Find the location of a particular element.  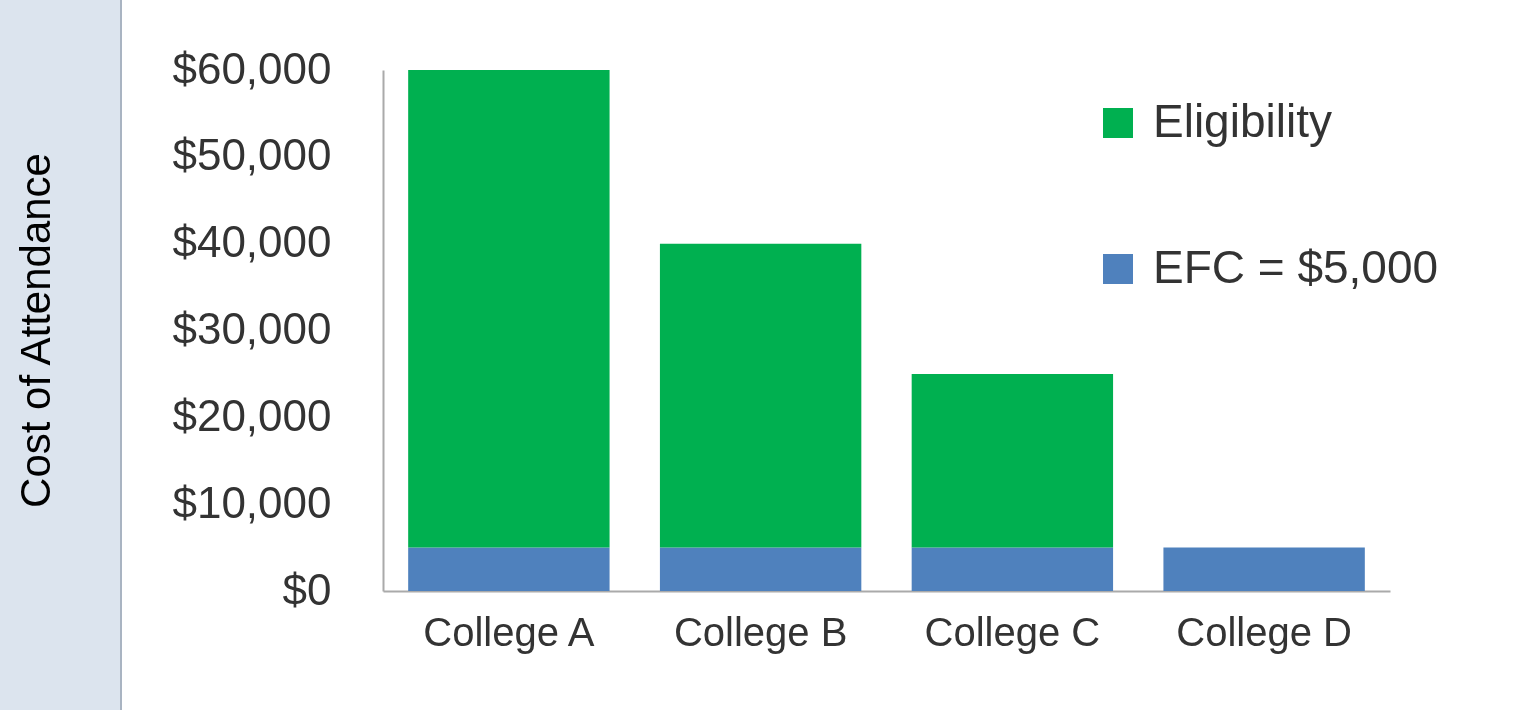

legend-label: EFC = $5,000 is located at coordinates (1296, 267).